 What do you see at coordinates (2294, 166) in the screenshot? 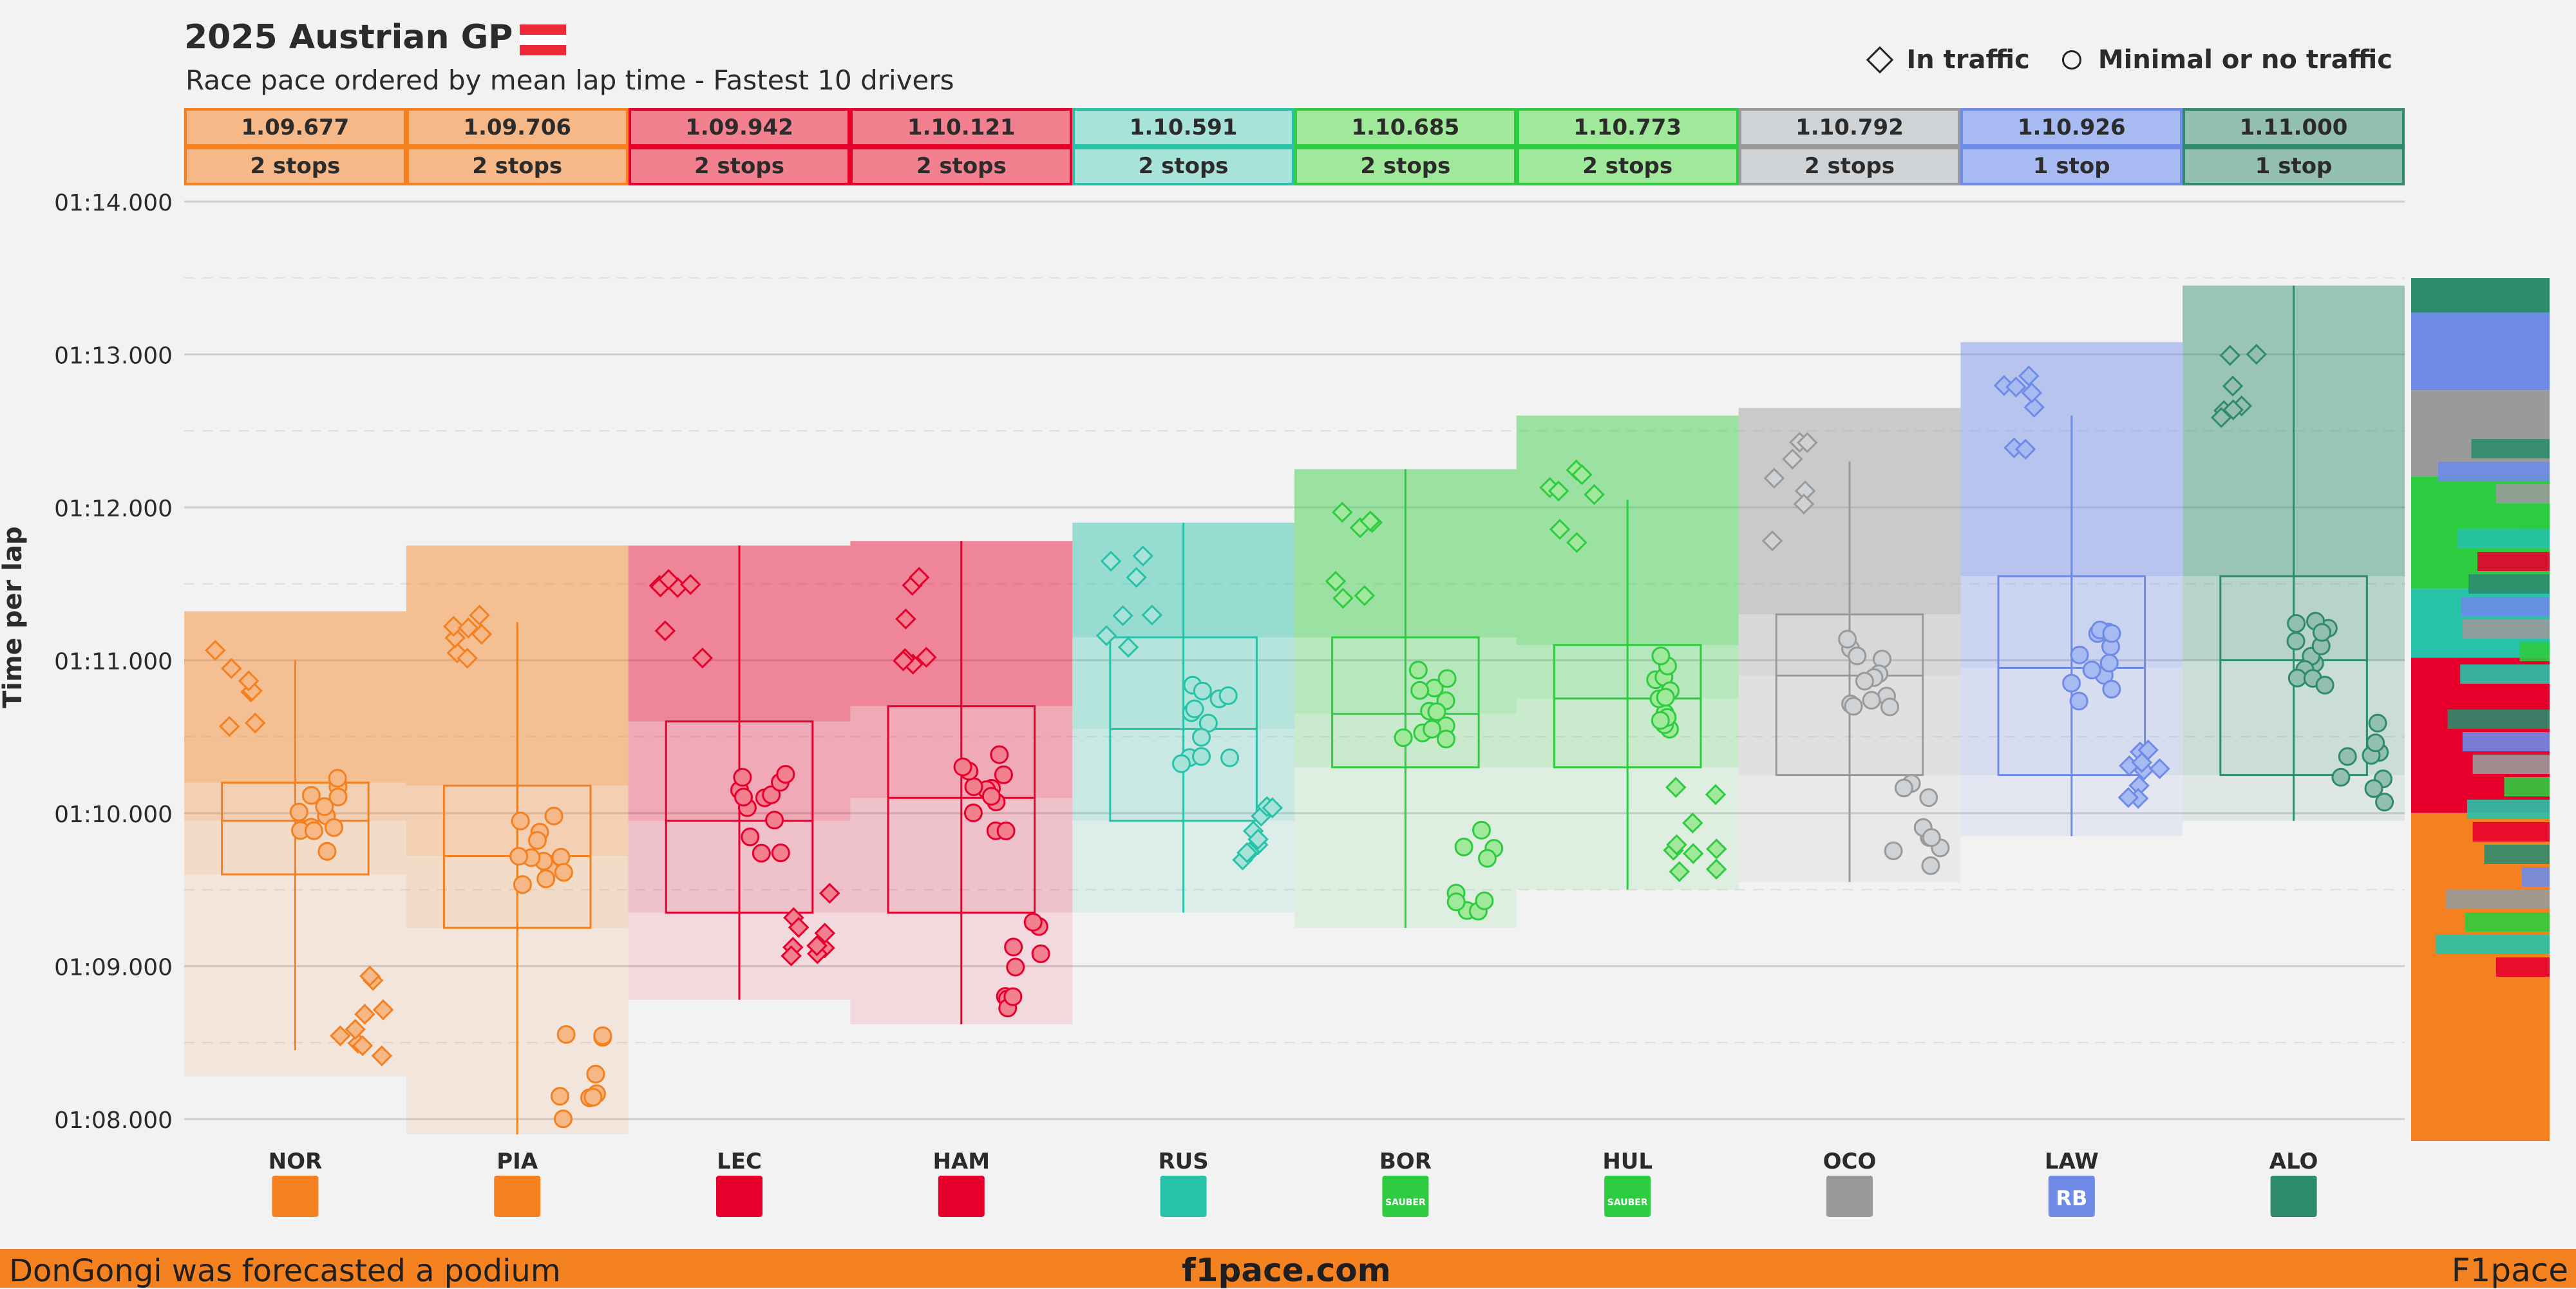
I see `stops-box: 1 stop` at bounding box center [2294, 166].